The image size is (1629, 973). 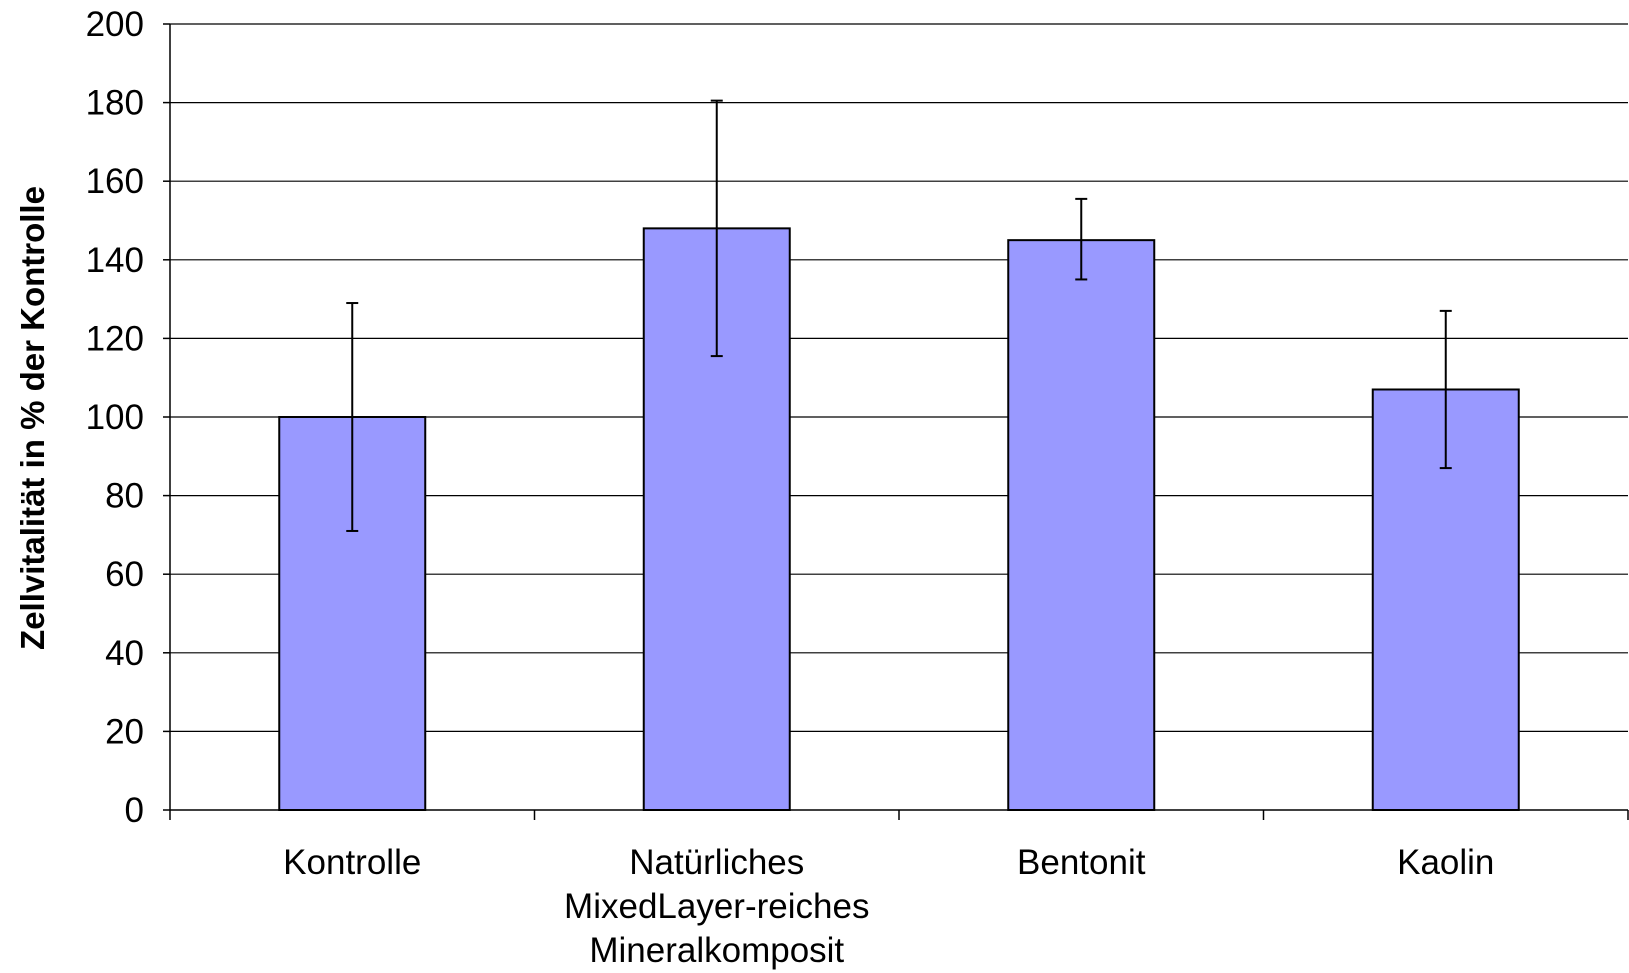 I want to click on x-tick-label-line: Kaolin, so click(x=1445, y=862).